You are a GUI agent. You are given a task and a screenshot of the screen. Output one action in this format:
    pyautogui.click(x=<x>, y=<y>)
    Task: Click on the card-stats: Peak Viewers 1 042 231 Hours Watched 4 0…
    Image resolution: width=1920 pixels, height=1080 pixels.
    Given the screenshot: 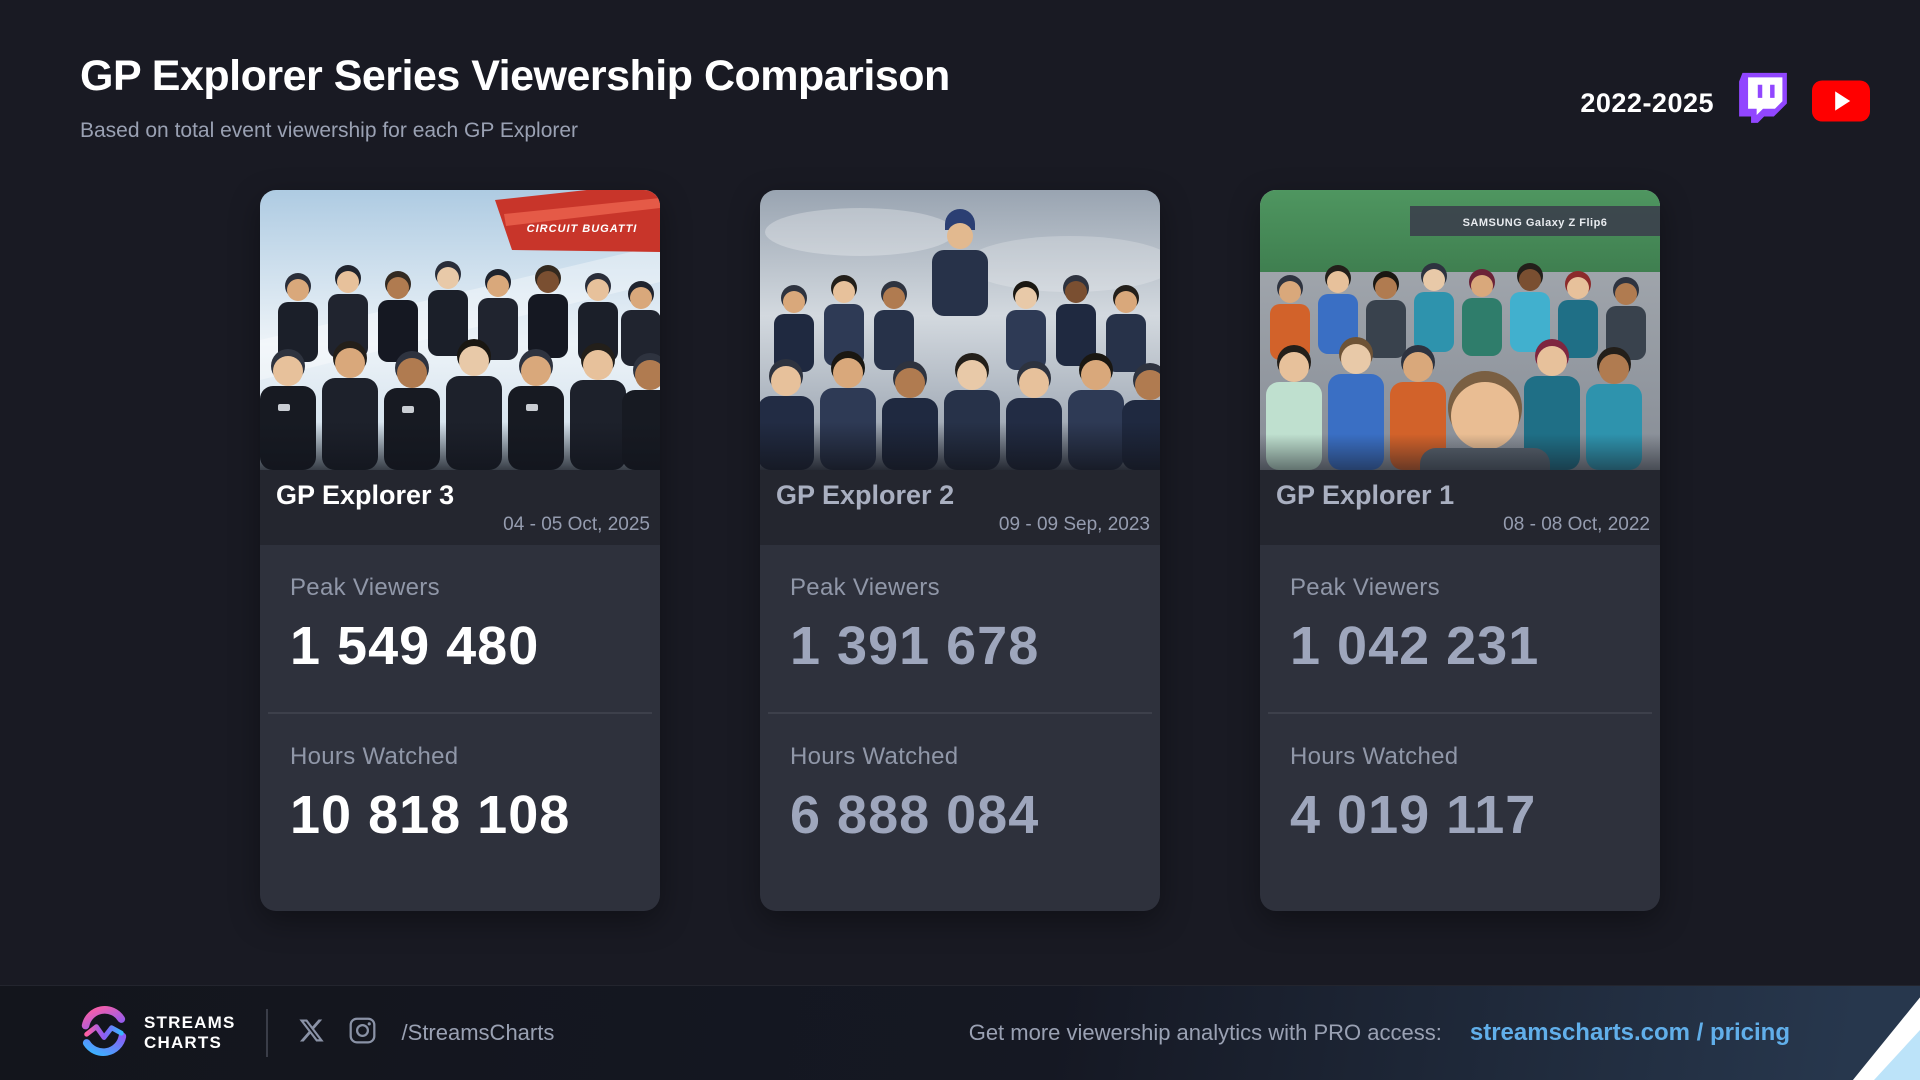 What is the action you would take?
    pyautogui.click(x=1460, y=728)
    